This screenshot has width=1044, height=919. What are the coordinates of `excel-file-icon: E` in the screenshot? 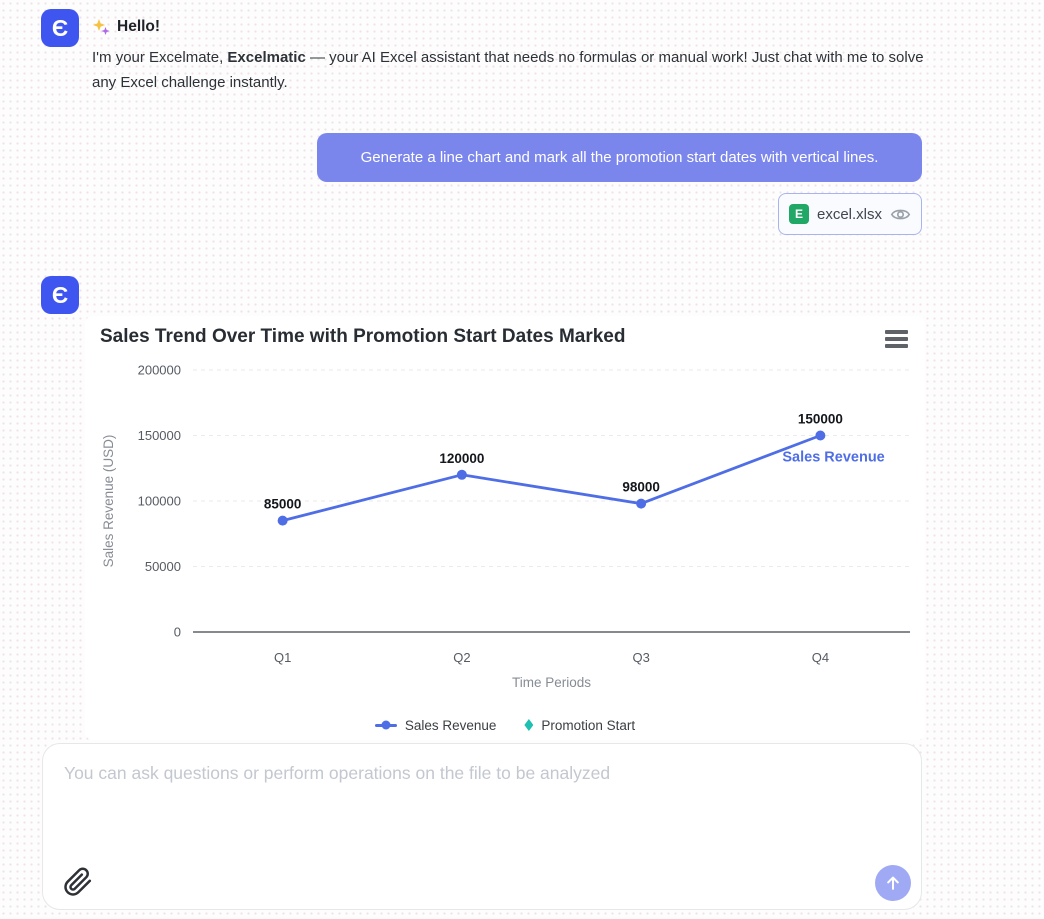 It's located at (798, 214).